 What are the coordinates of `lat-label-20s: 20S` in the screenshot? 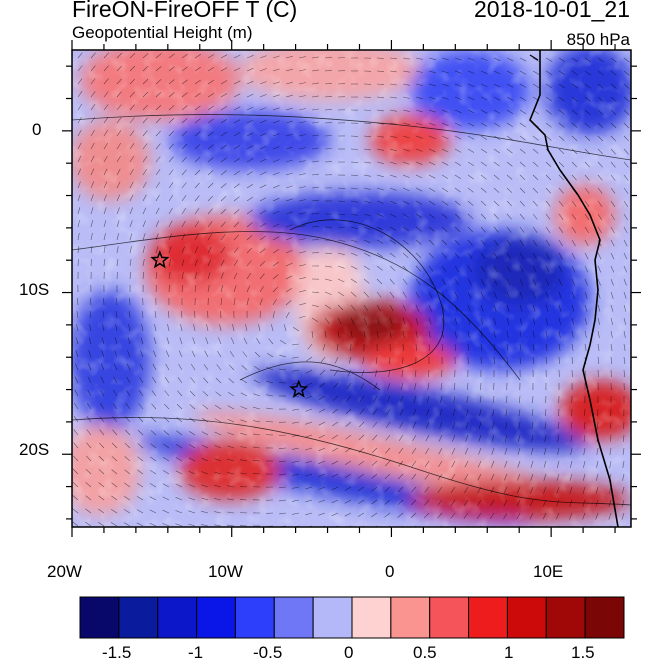 It's located at (34, 449).